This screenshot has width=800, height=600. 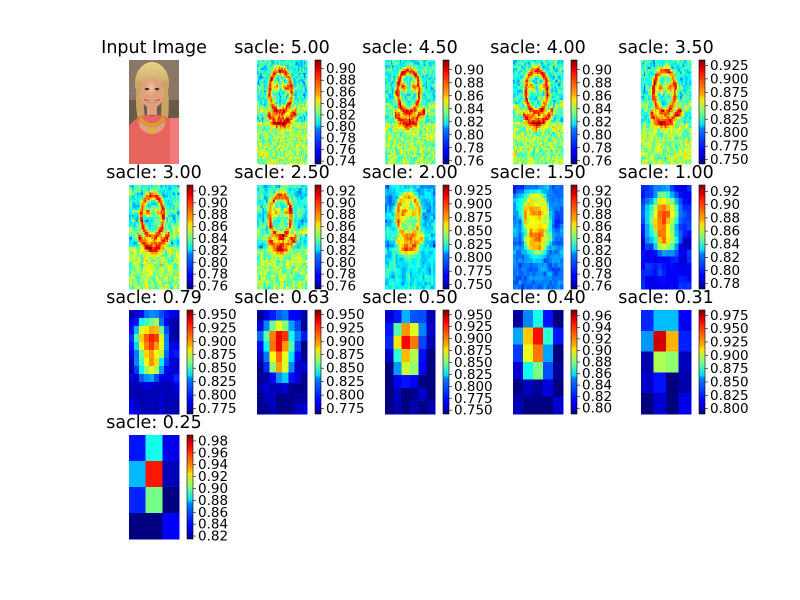 What do you see at coordinates (154, 101) in the screenshot?
I see `input-image-panel: Input Image` at bounding box center [154, 101].